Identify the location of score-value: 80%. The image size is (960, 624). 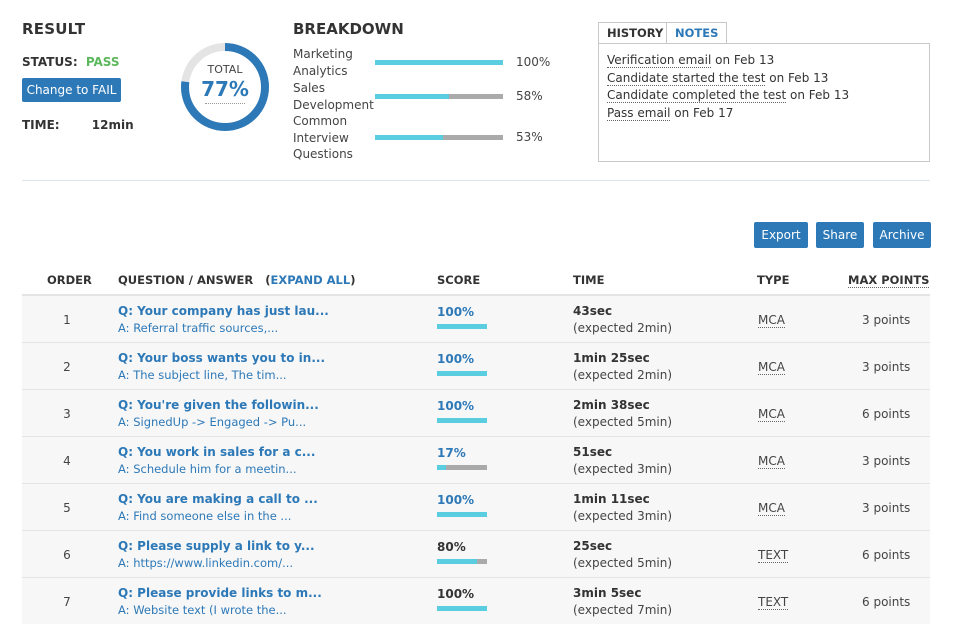
(451, 547).